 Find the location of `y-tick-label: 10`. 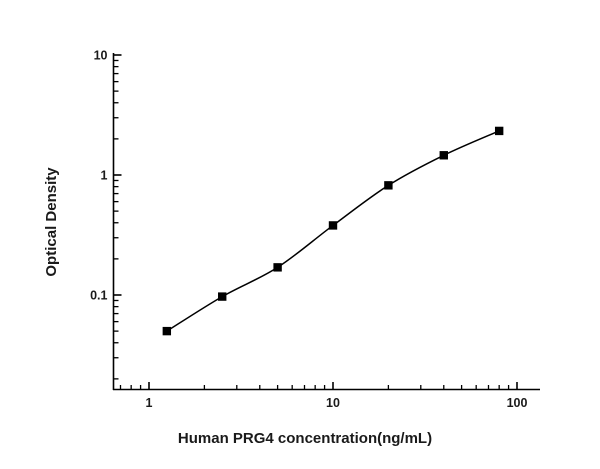

y-tick-label: 10 is located at coordinates (101, 56).